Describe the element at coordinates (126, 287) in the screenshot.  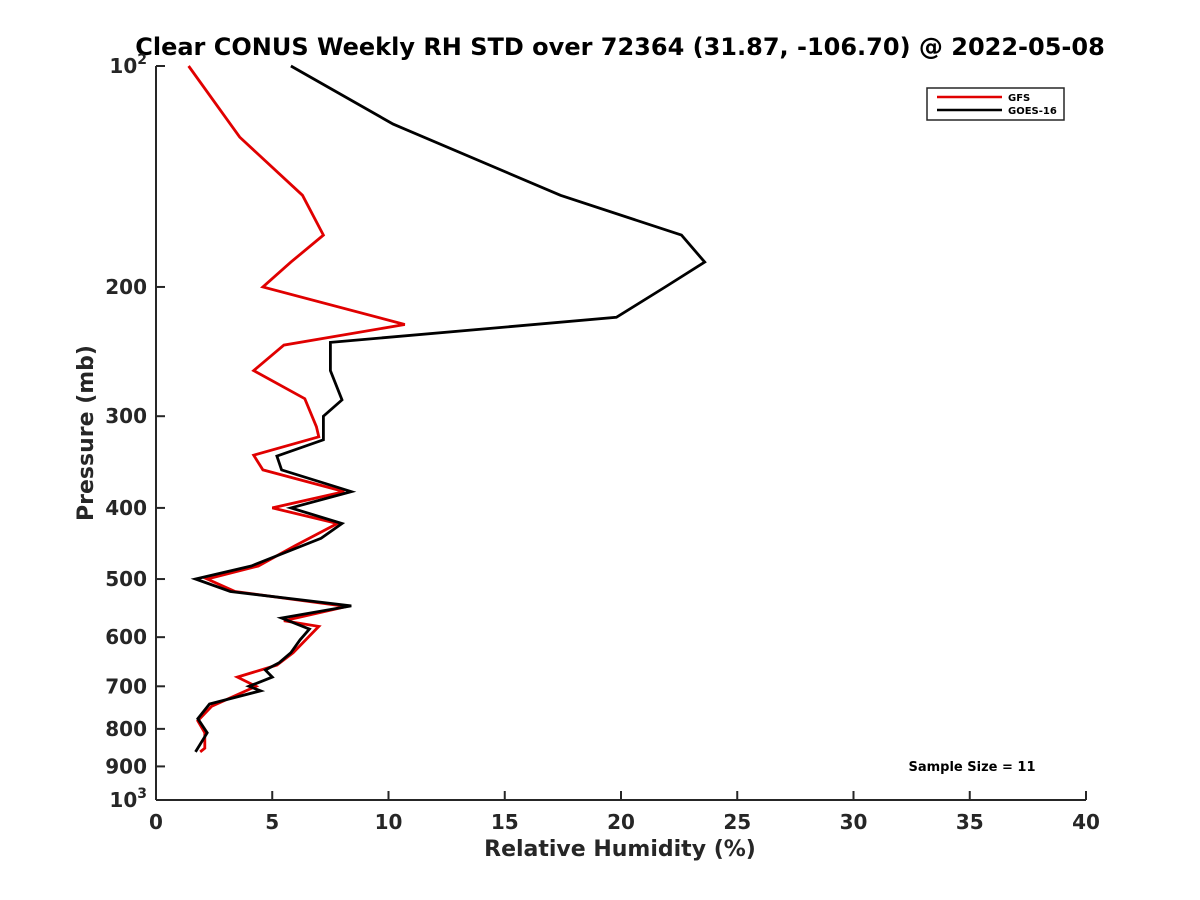
I see `y-tick-label: 200` at that location.